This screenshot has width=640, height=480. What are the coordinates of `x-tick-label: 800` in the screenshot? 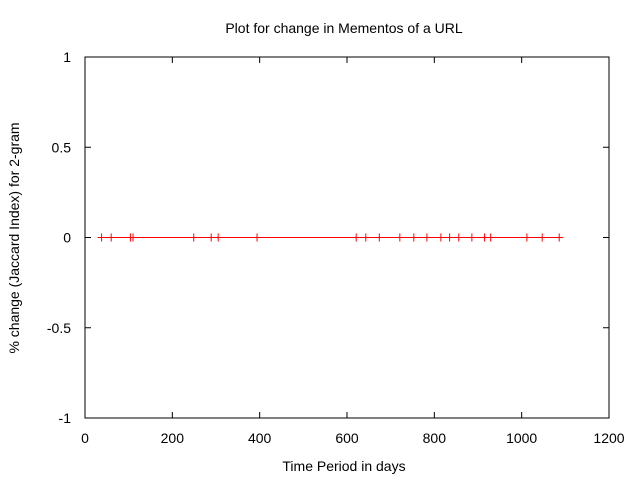 It's located at (435, 438).